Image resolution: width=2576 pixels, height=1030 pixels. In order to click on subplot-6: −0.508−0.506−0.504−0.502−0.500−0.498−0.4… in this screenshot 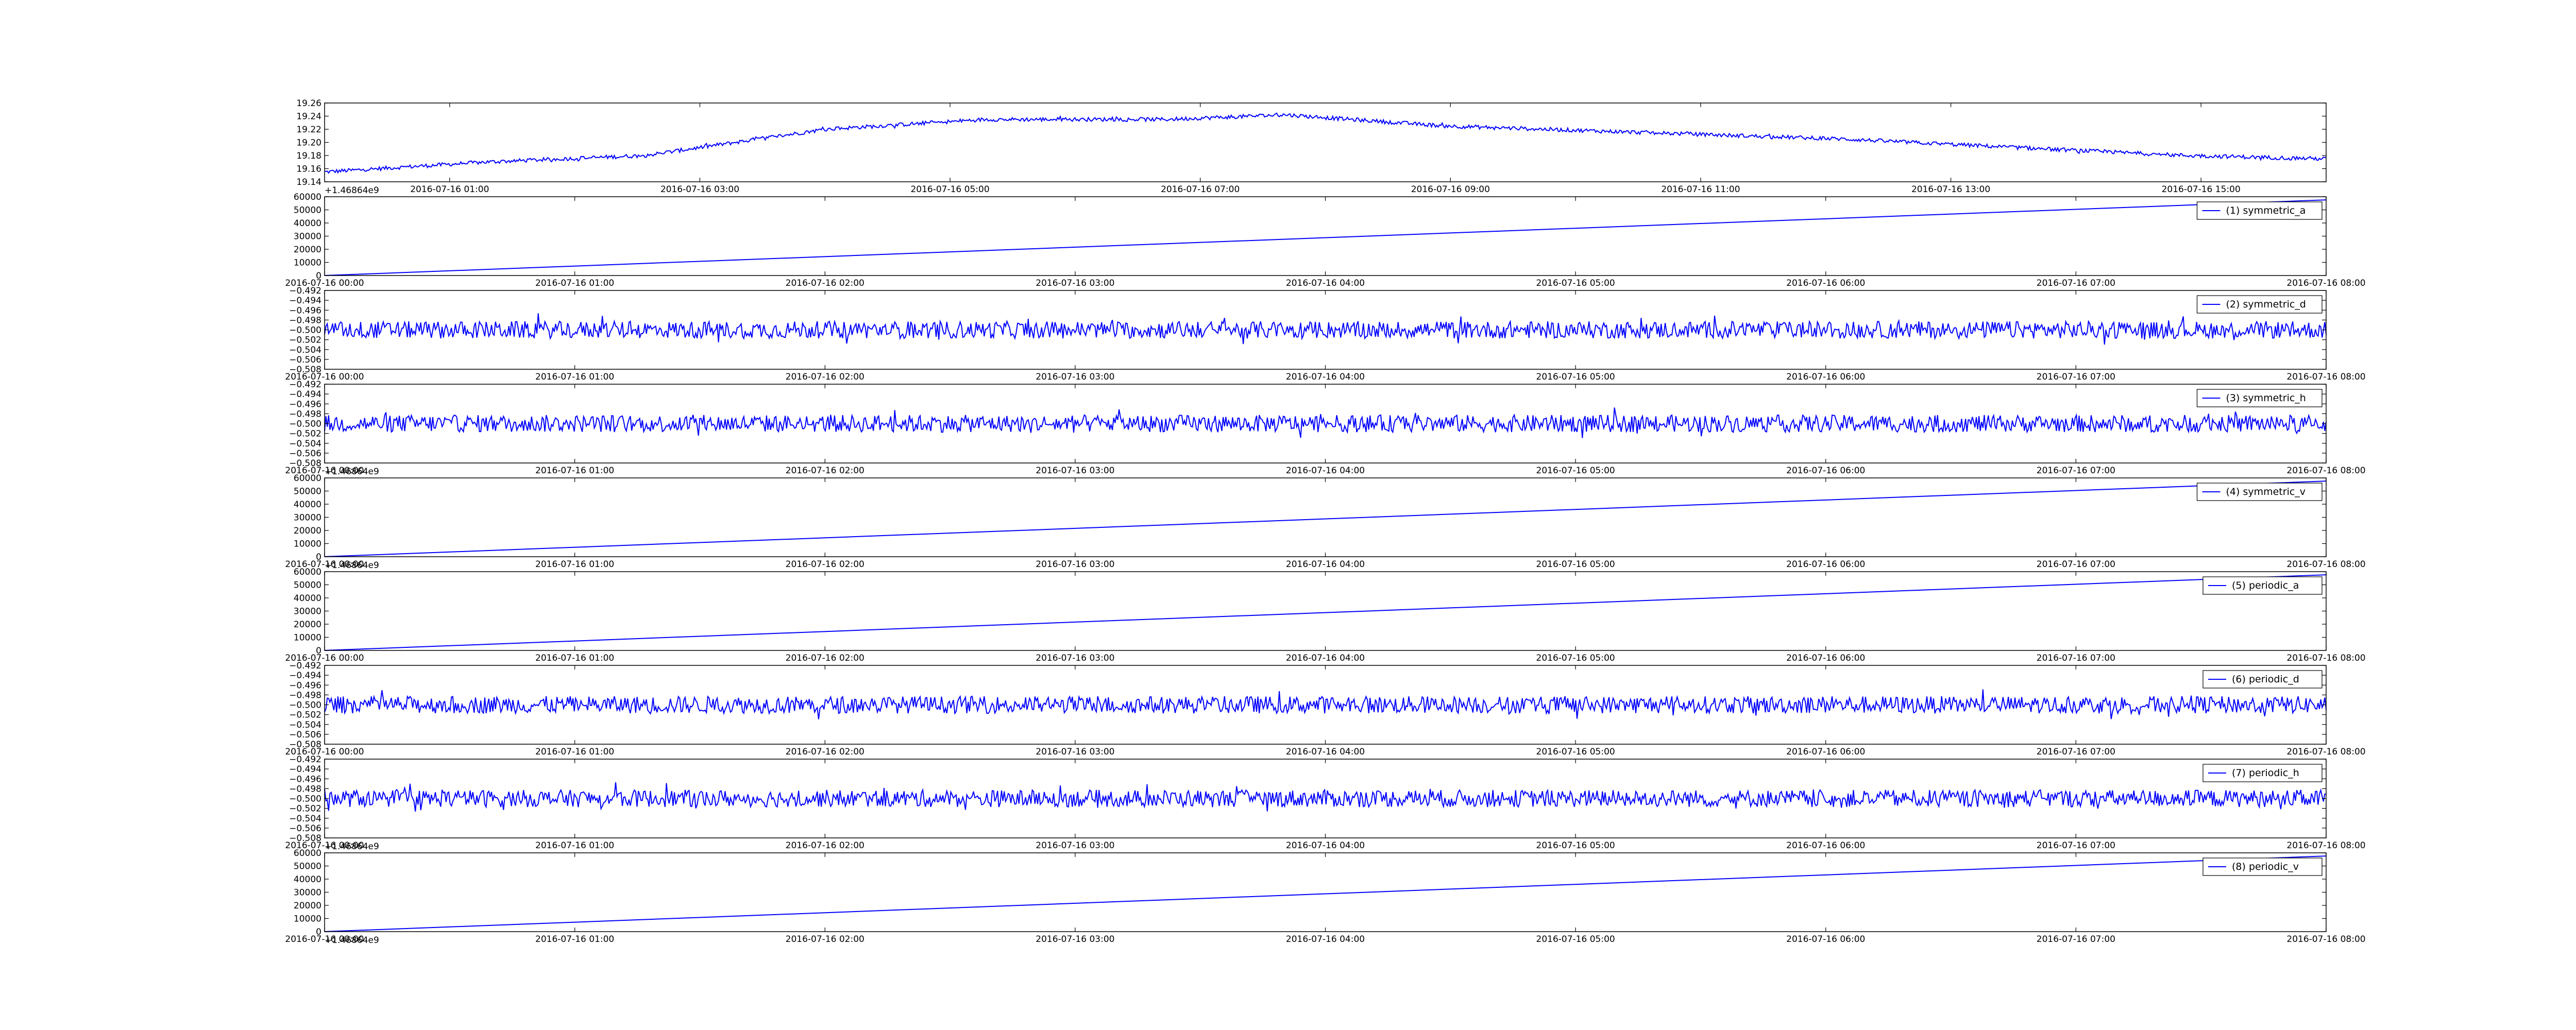, I will do `click(1325, 709)`.